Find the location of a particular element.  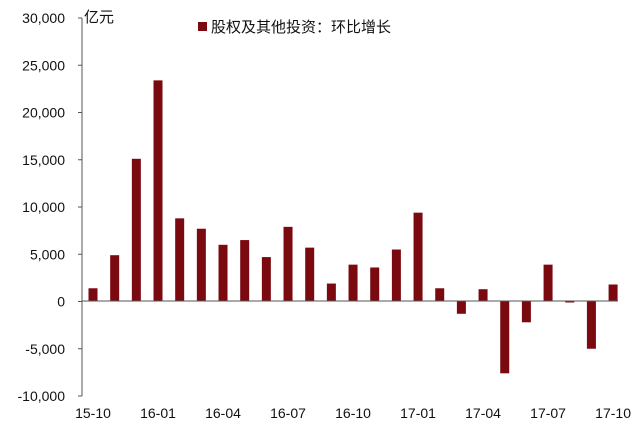

y-tick-label: -10,000 is located at coordinates (42, 396).